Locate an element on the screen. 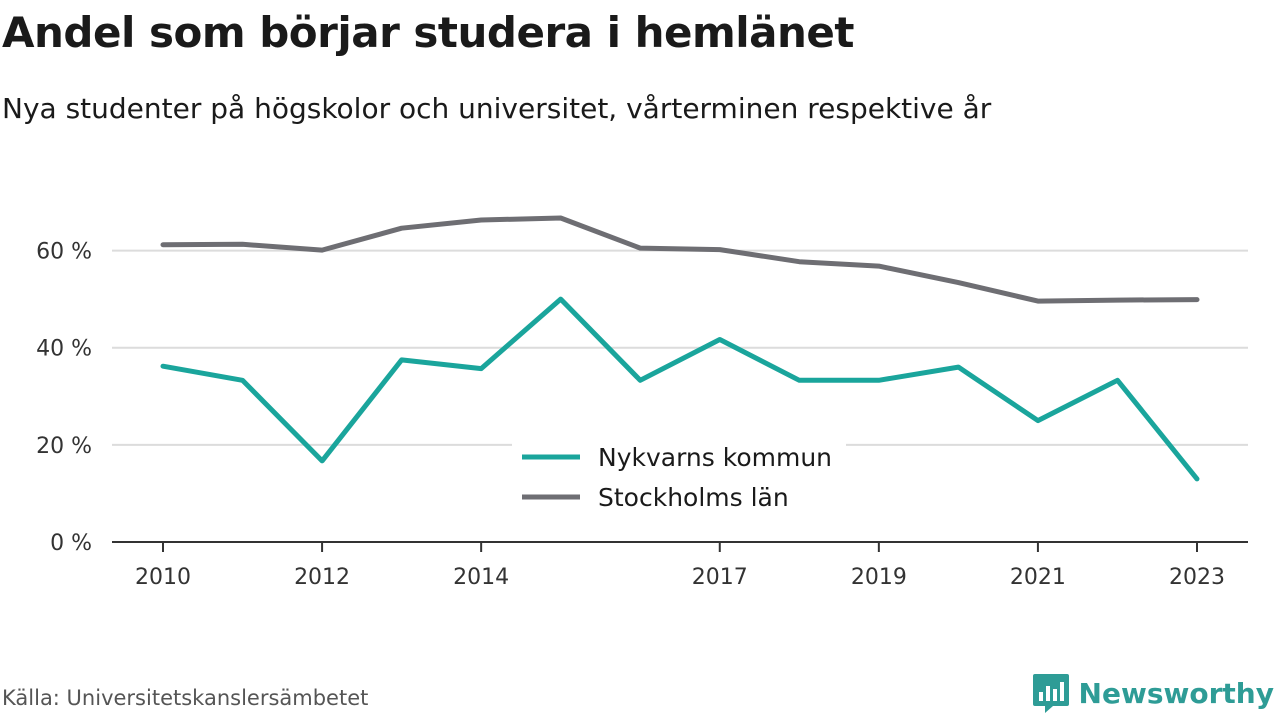  brand-logo: Newsworthy is located at coordinates (1152, 693).